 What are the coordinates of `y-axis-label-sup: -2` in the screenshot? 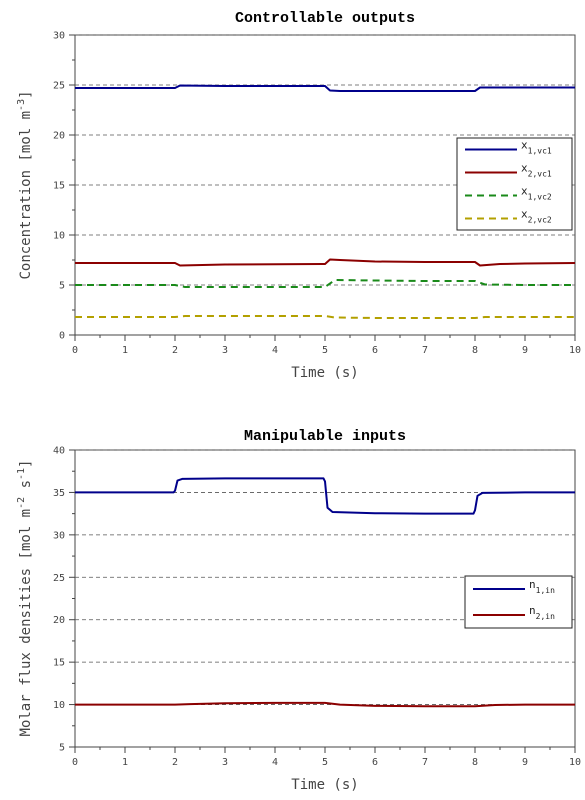 It's located at (21, 503).